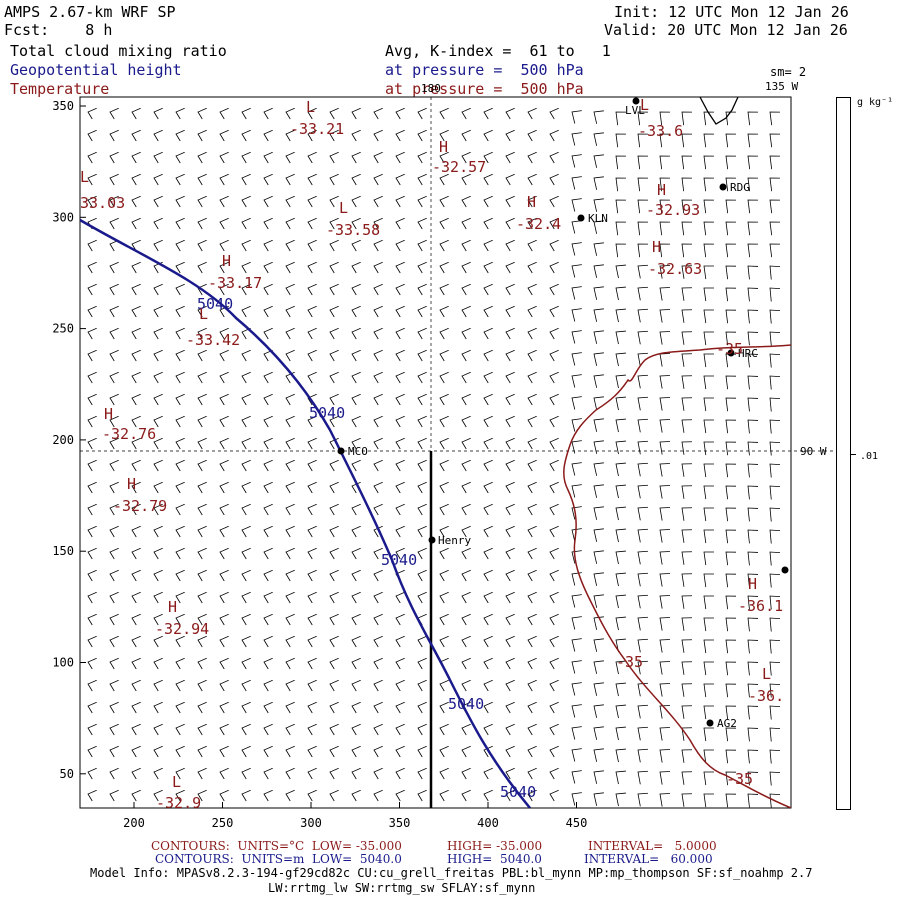 This screenshot has width=900, height=900. Describe the element at coordinates (748, 353) in the screenshot. I see `station-hrc-label: HRC` at that location.